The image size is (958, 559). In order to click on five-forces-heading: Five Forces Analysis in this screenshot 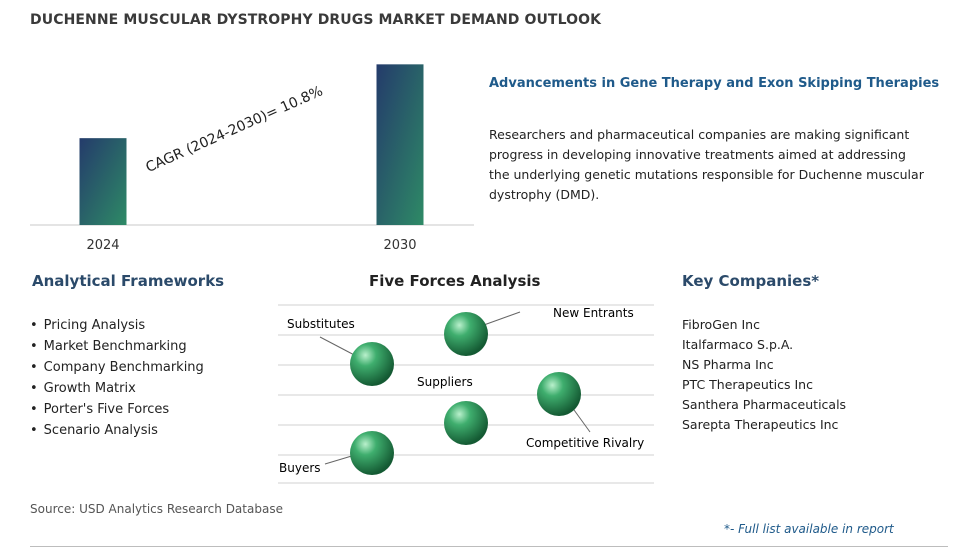, I will do `click(455, 281)`.